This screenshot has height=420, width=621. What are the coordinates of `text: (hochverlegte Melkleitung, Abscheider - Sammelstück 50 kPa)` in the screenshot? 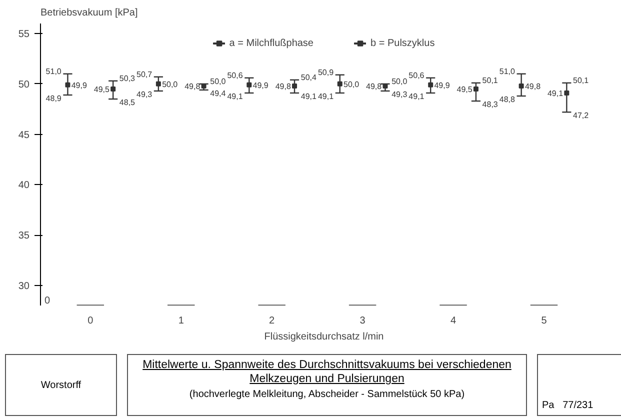 It's located at (327, 395).